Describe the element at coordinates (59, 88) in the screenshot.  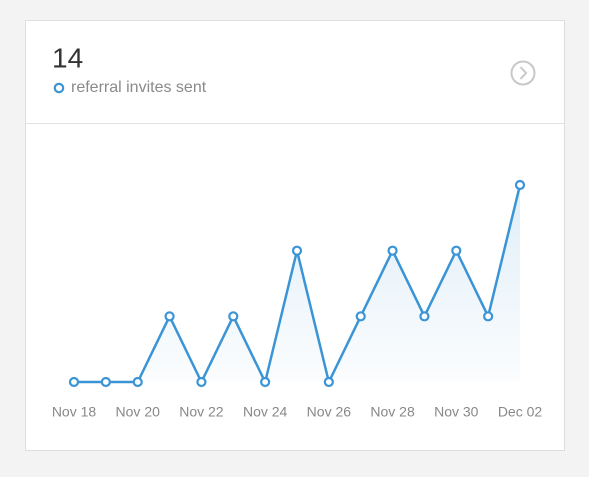
I see `legend-marker` at that location.